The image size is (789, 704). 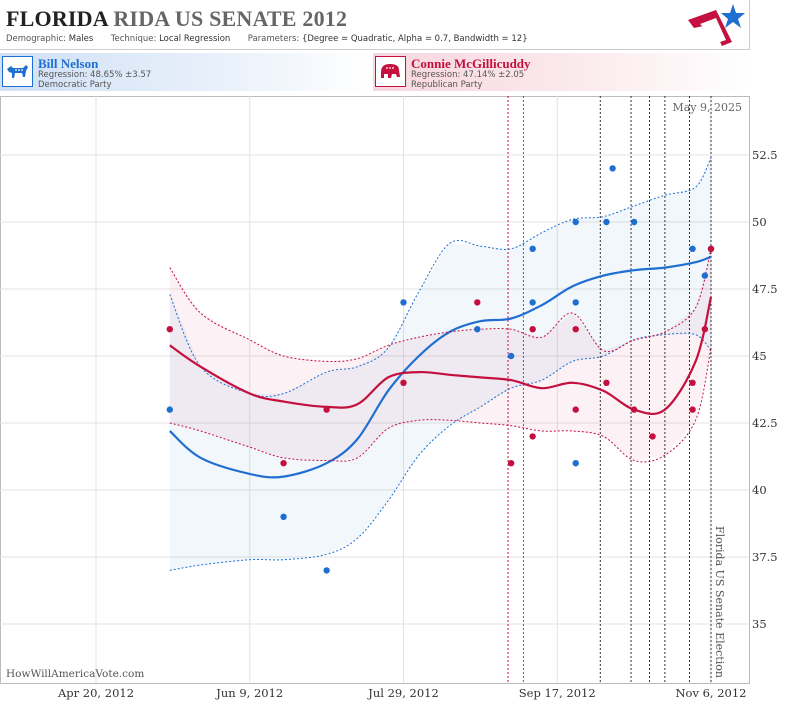 What do you see at coordinates (716, 25) in the screenshot?
I see `star-logo-icon` at bounding box center [716, 25].